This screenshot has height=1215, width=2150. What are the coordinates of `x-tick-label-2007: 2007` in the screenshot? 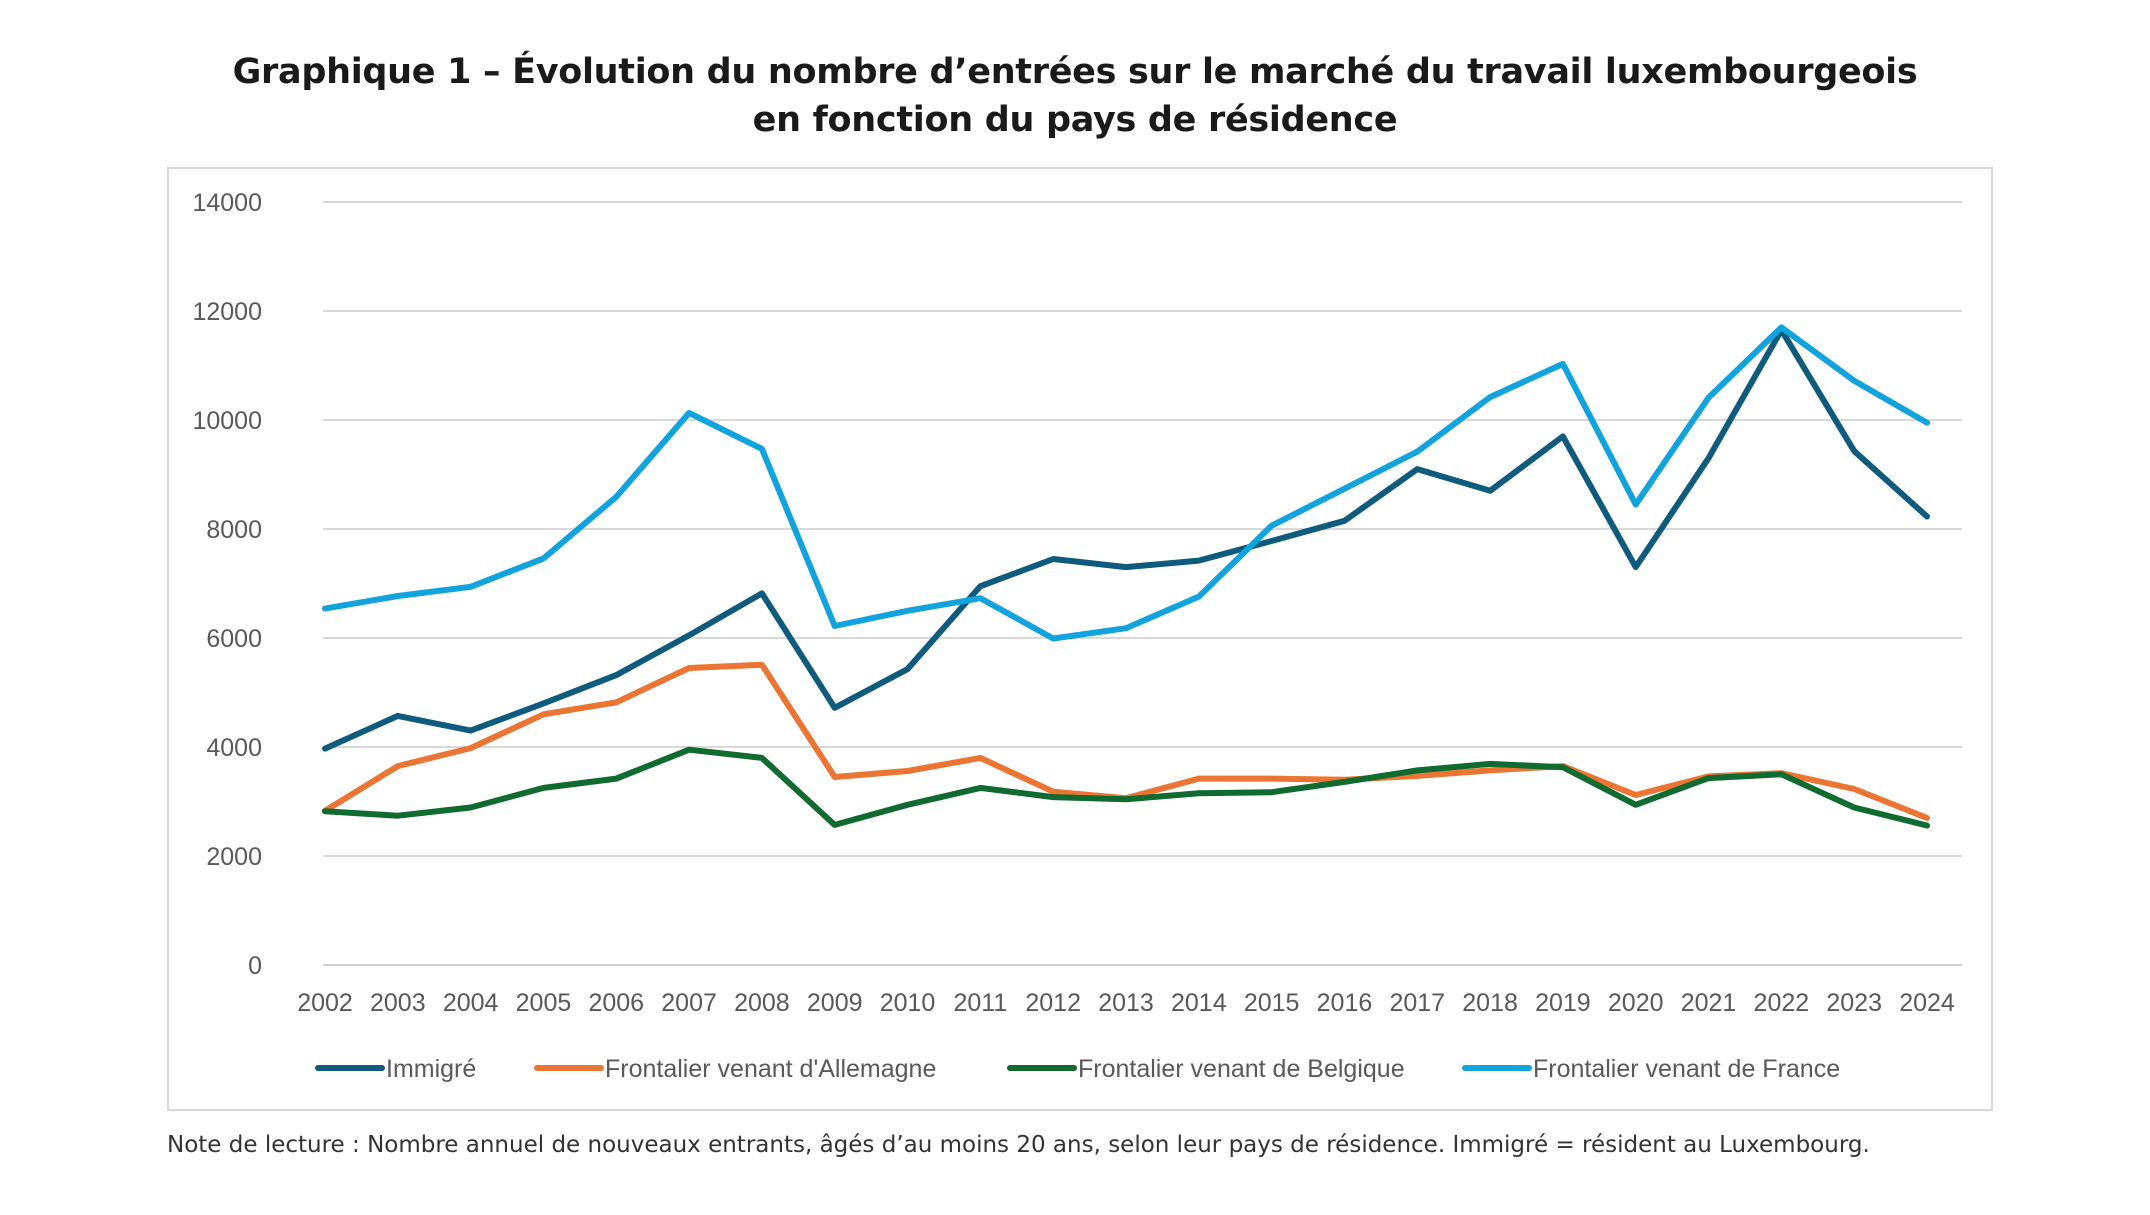 It's located at (689, 1003).